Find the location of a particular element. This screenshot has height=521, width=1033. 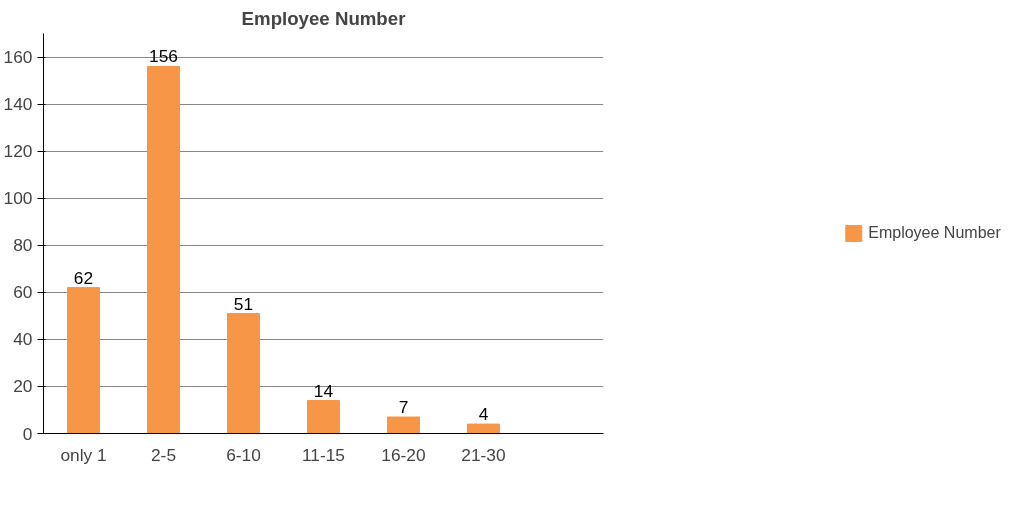

y-tick-label: 0 is located at coordinates (27, 433).